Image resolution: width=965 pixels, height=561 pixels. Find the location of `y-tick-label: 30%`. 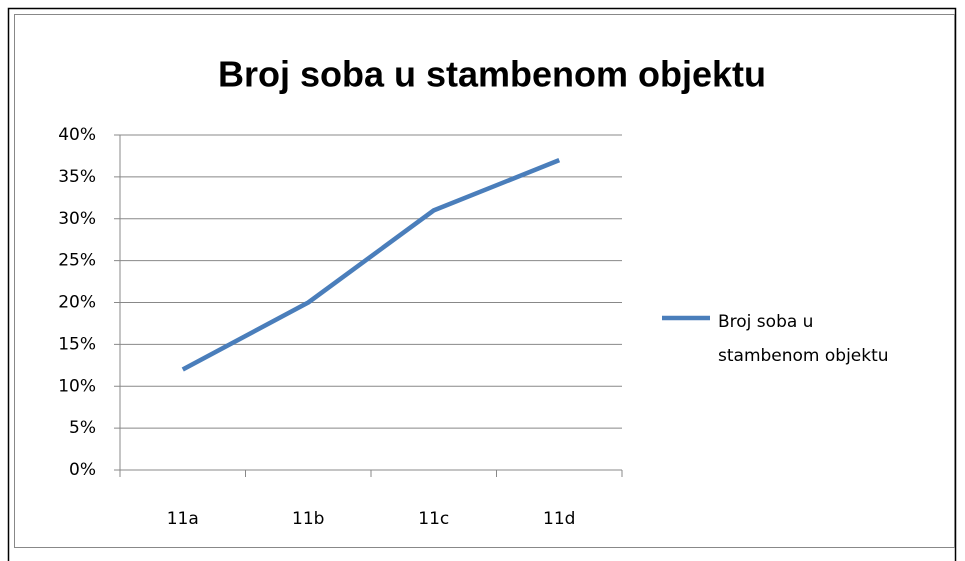

y-tick-label: 30% is located at coordinates (77, 219).